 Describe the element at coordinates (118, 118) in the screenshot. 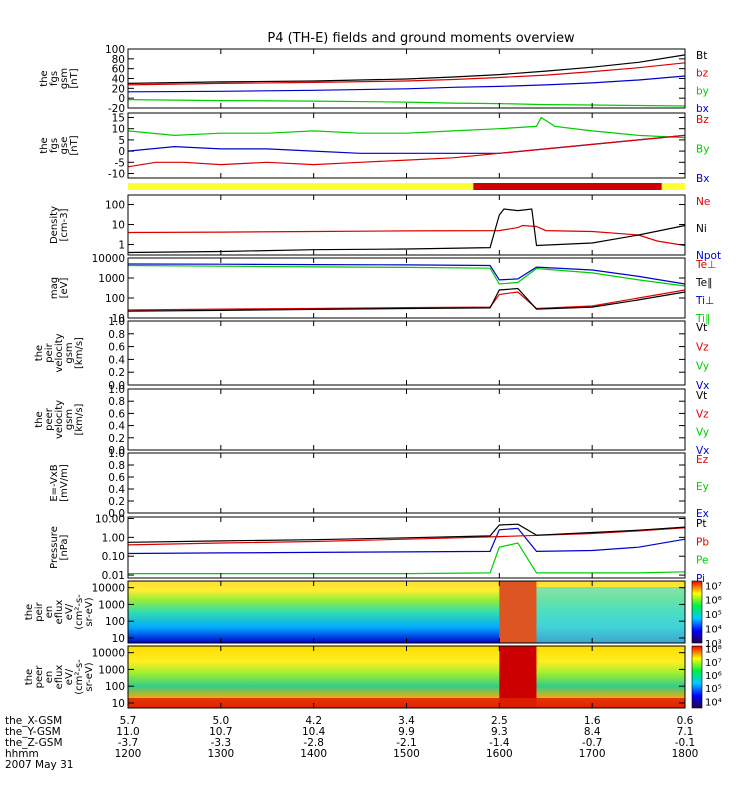

I see `y-tick-label: 15` at that location.